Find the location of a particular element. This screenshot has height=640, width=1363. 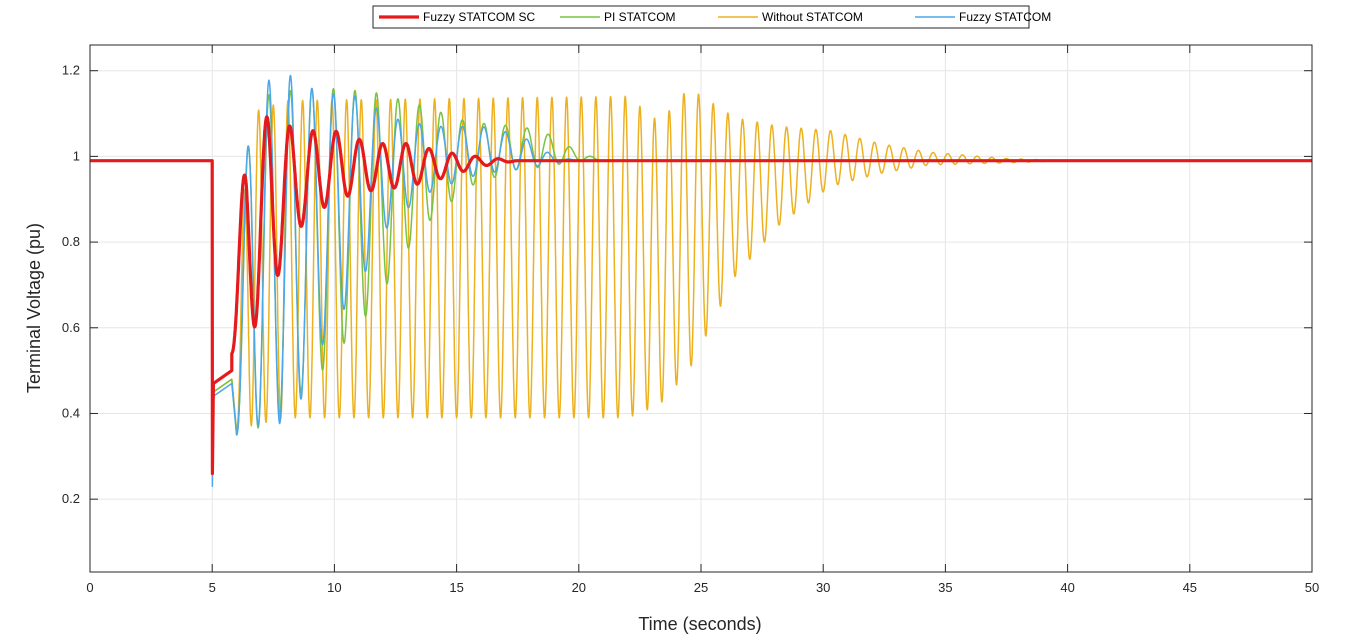

x-tick-label: 25 is located at coordinates (701, 587).